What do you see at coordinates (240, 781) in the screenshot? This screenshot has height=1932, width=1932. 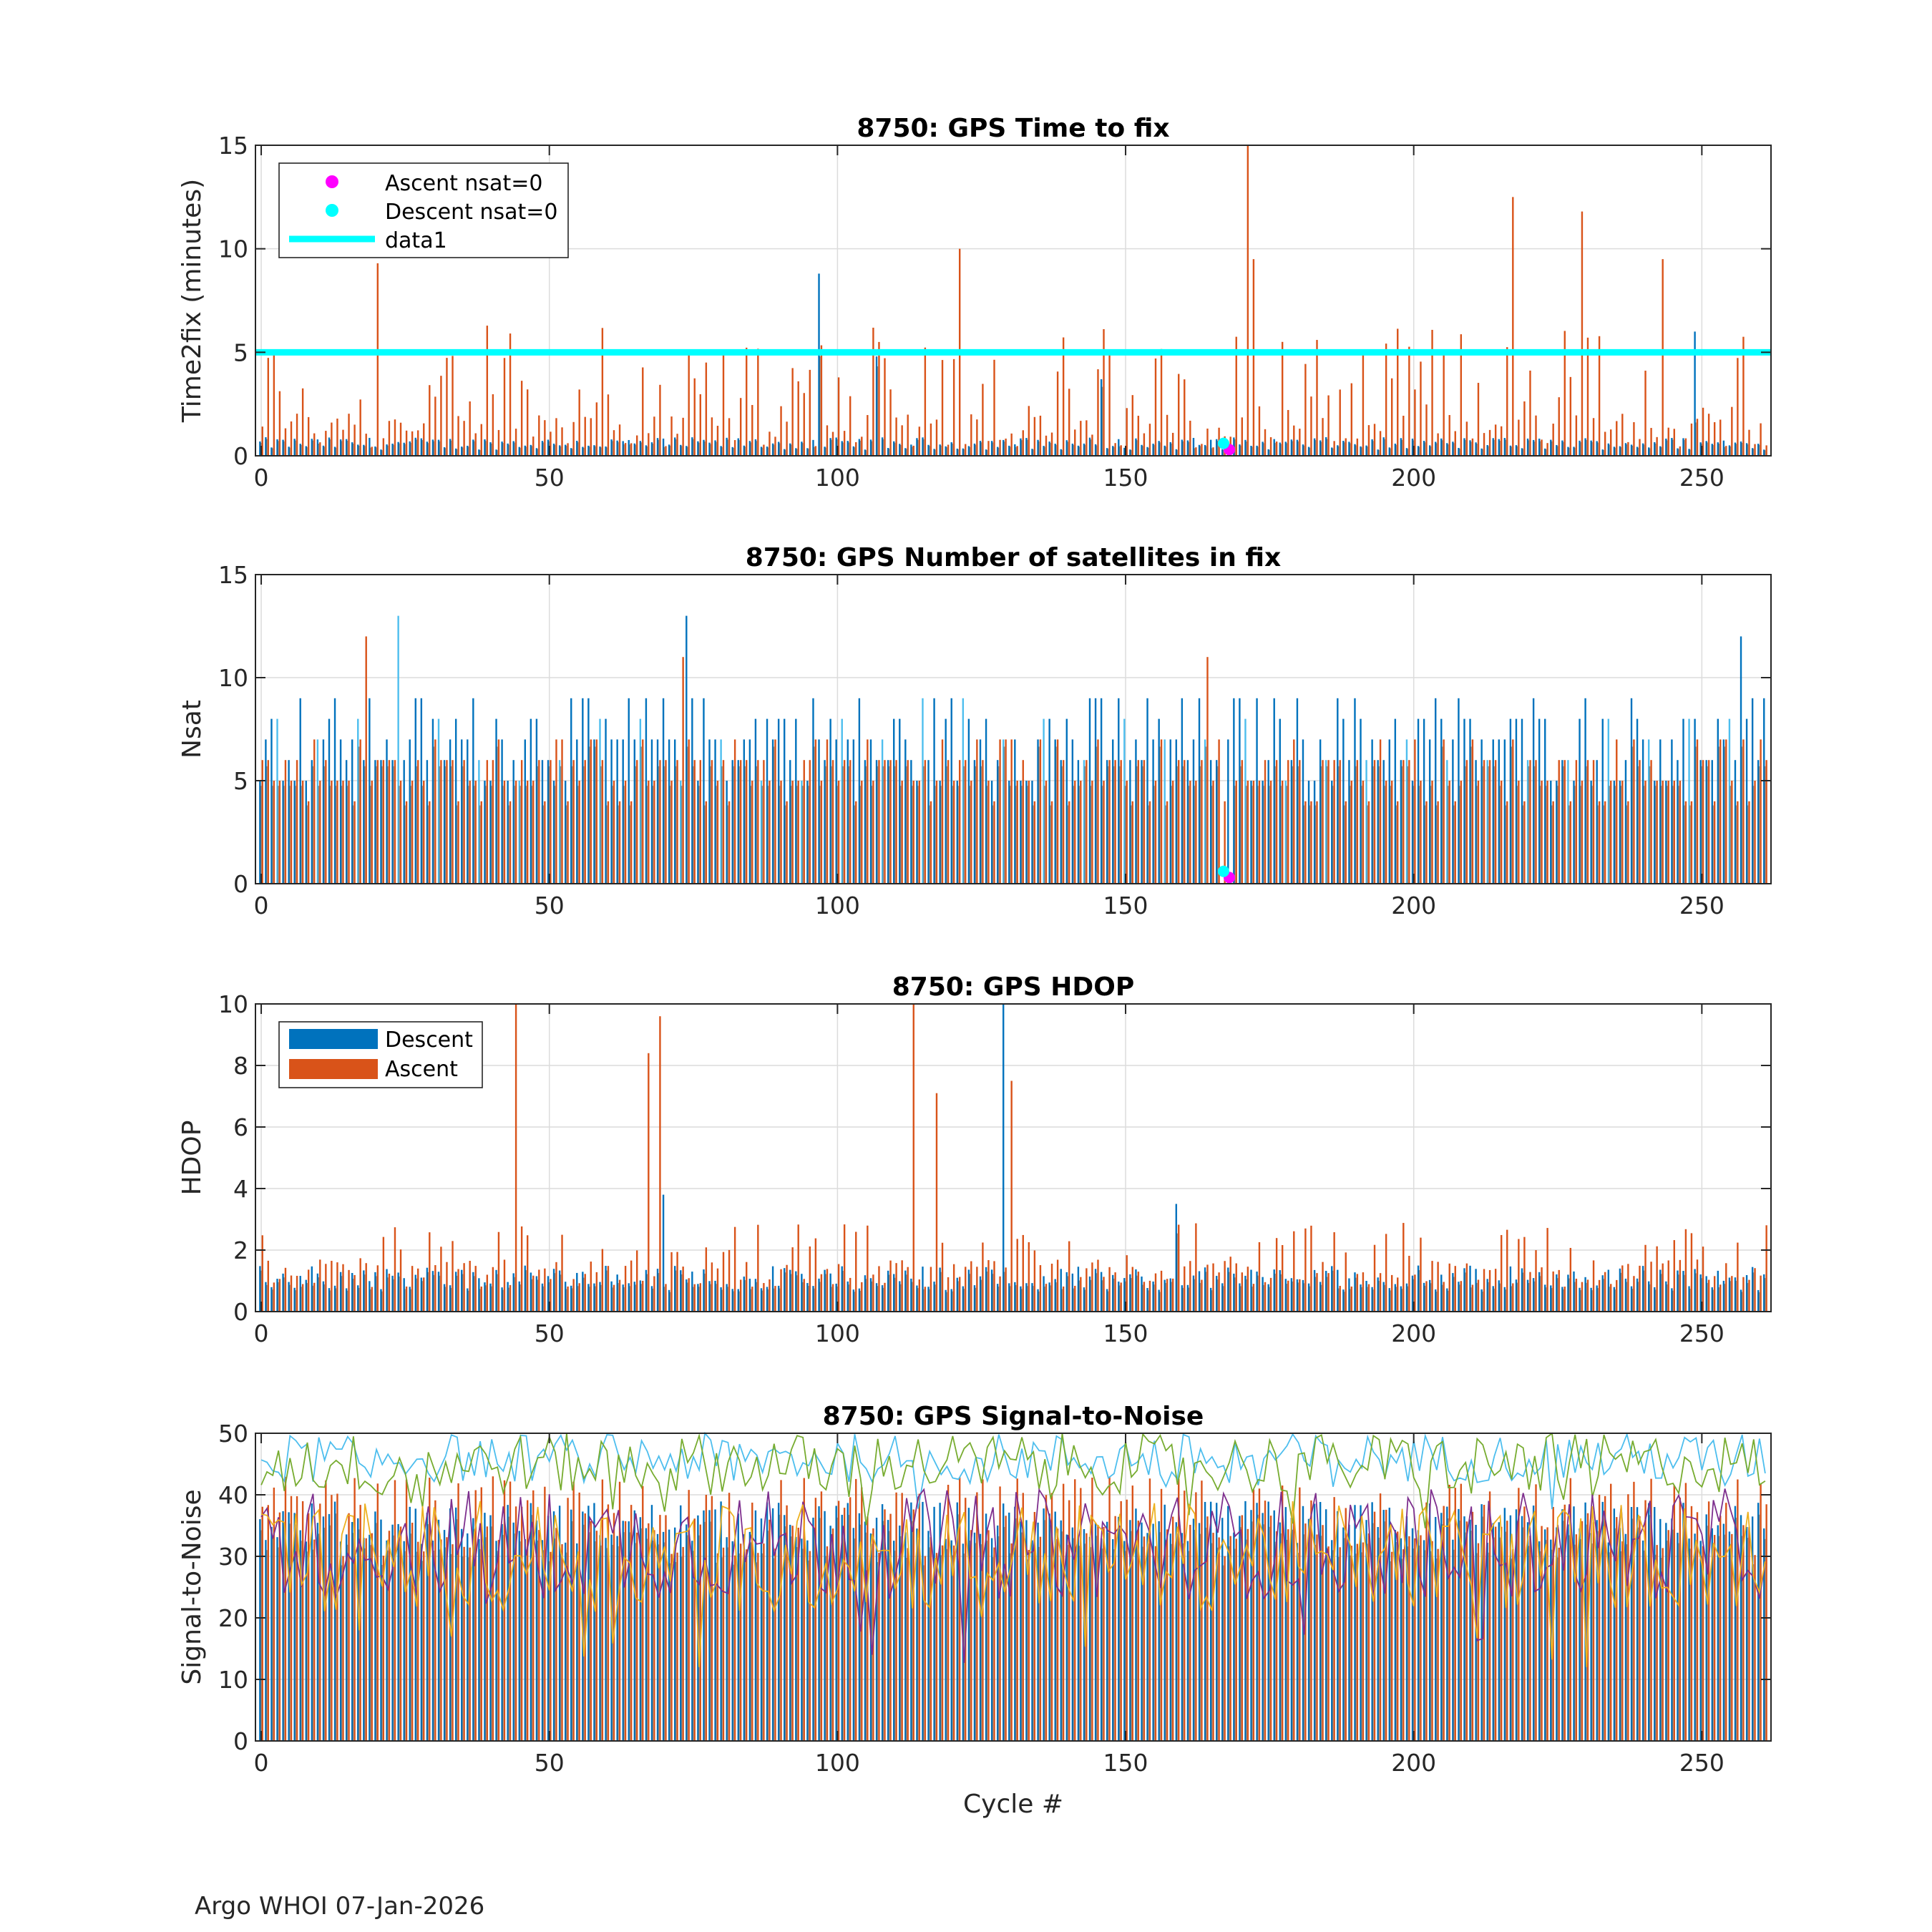 I see `y-tick-label: 5` at bounding box center [240, 781].